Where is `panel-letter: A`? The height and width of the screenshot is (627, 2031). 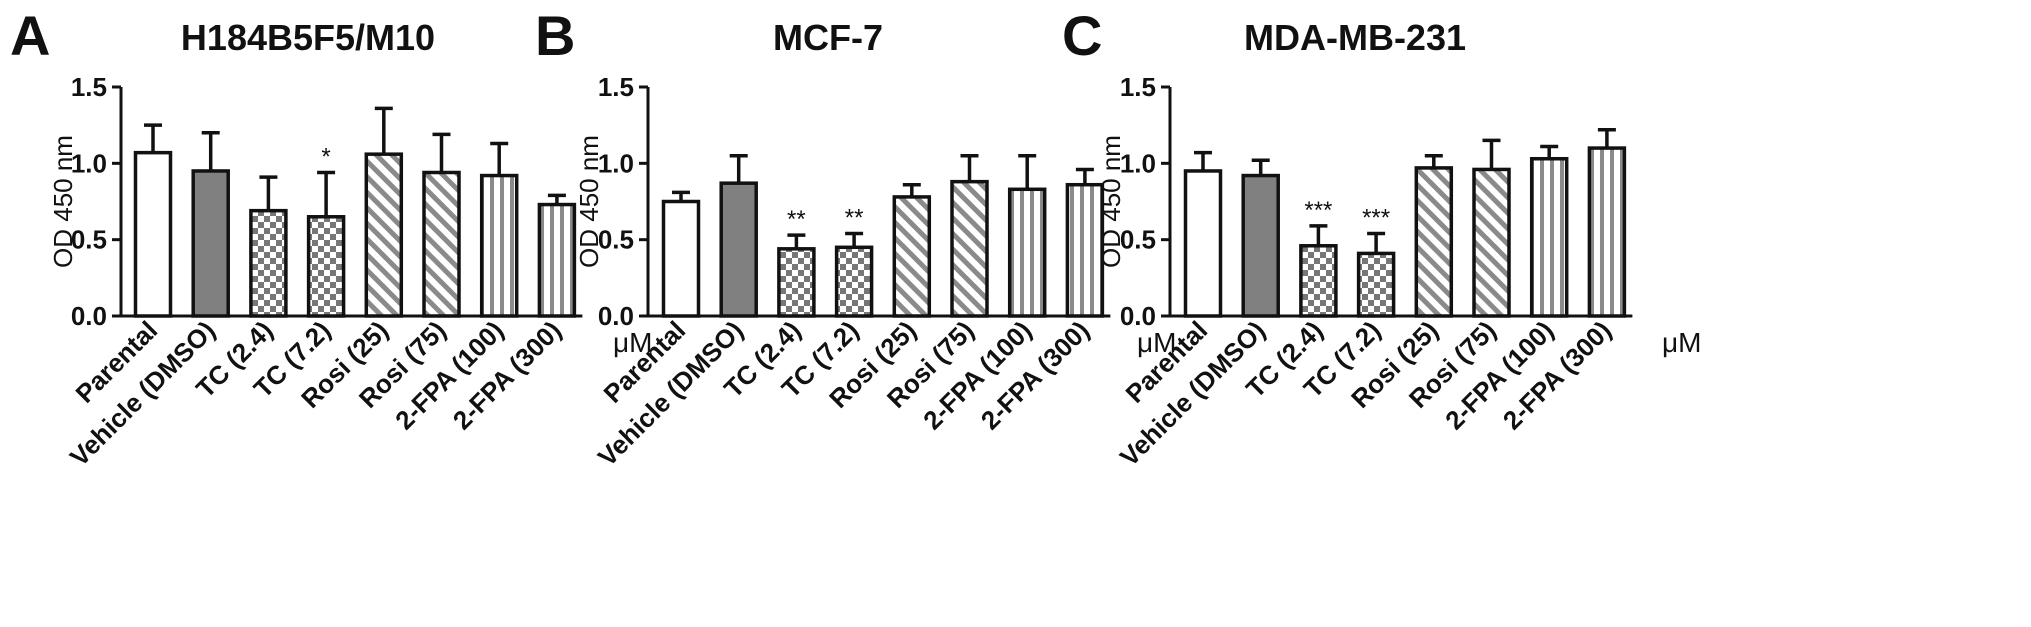 panel-letter: A is located at coordinates (30, 35).